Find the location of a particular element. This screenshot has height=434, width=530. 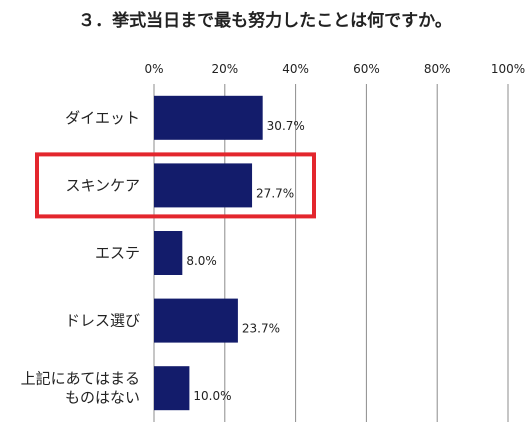

category-label: スキンケア is located at coordinates (102, 185).